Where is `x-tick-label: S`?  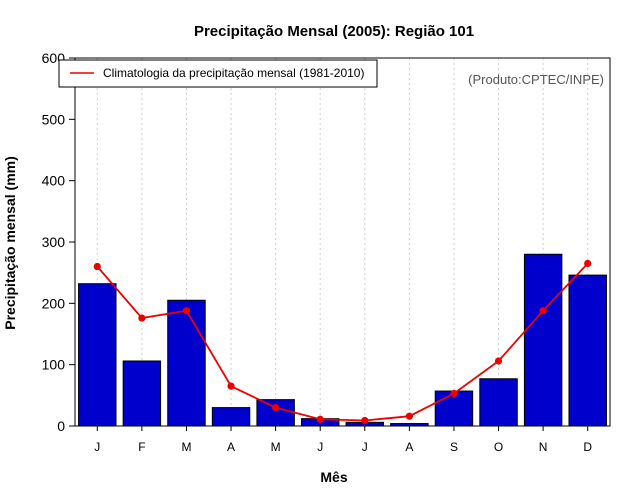
x-tick-label: S is located at coordinates (454, 447).